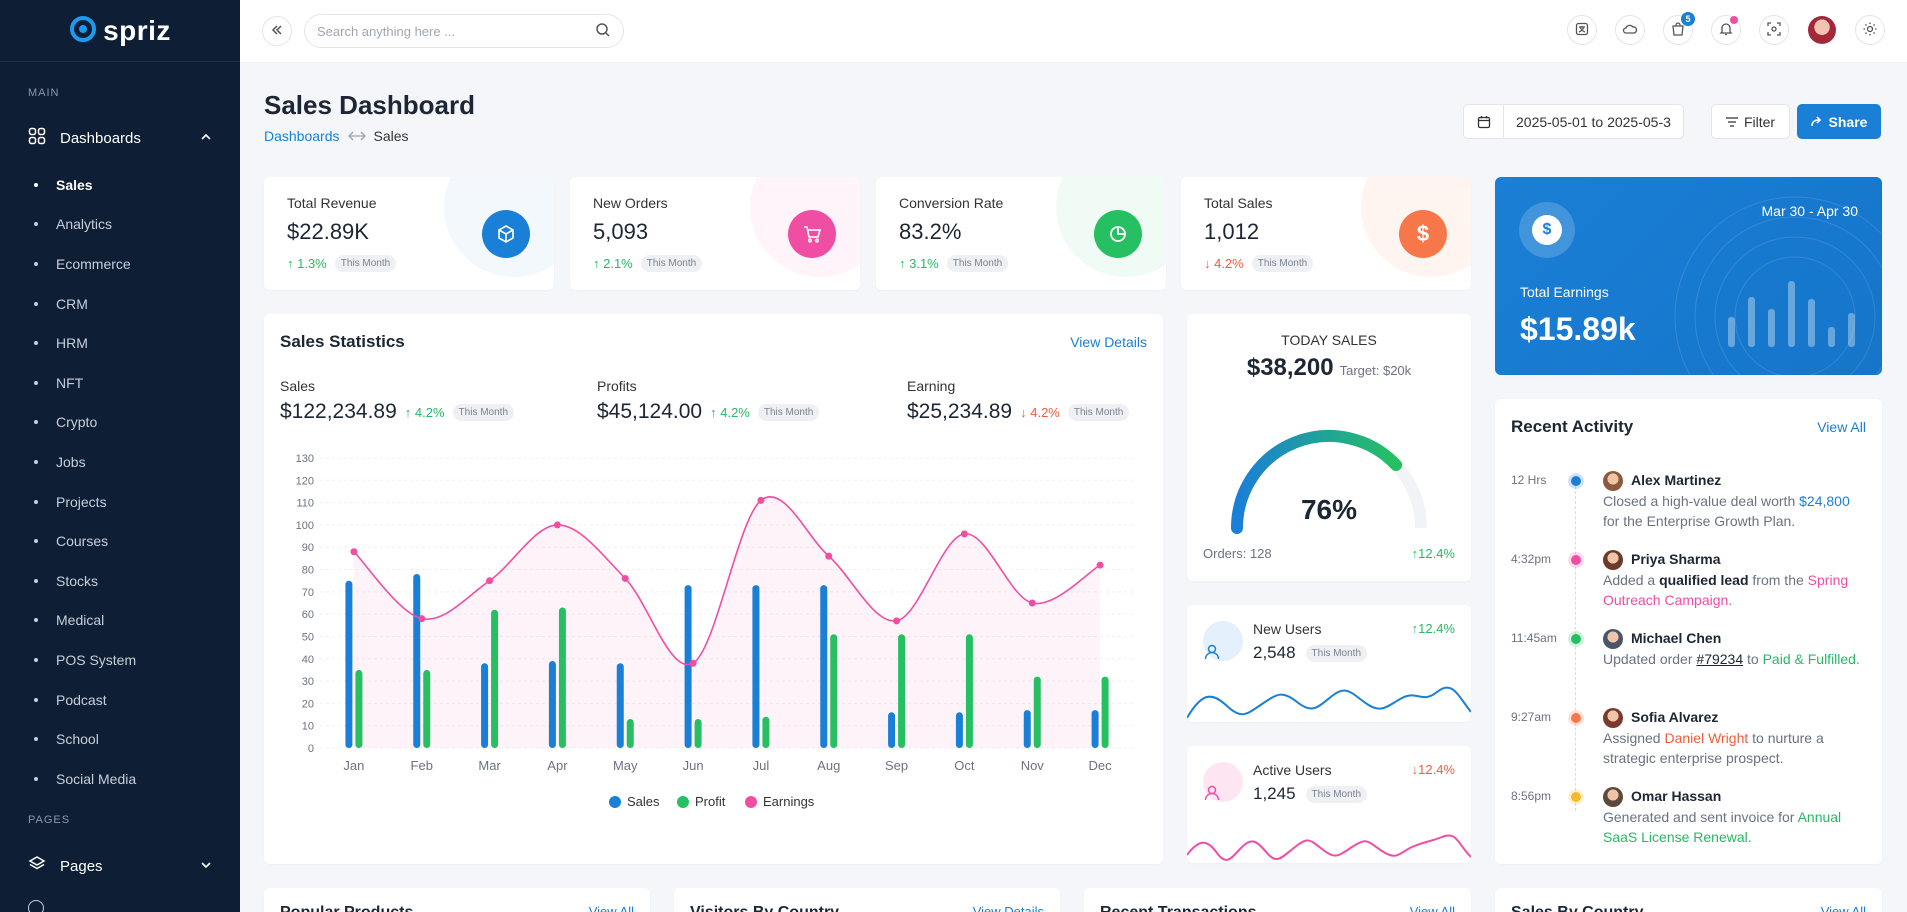 The height and width of the screenshot is (912, 1907). What do you see at coordinates (120, 185) in the screenshot?
I see `sidebar-item-sales: Sales` at bounding box center [120, 185].